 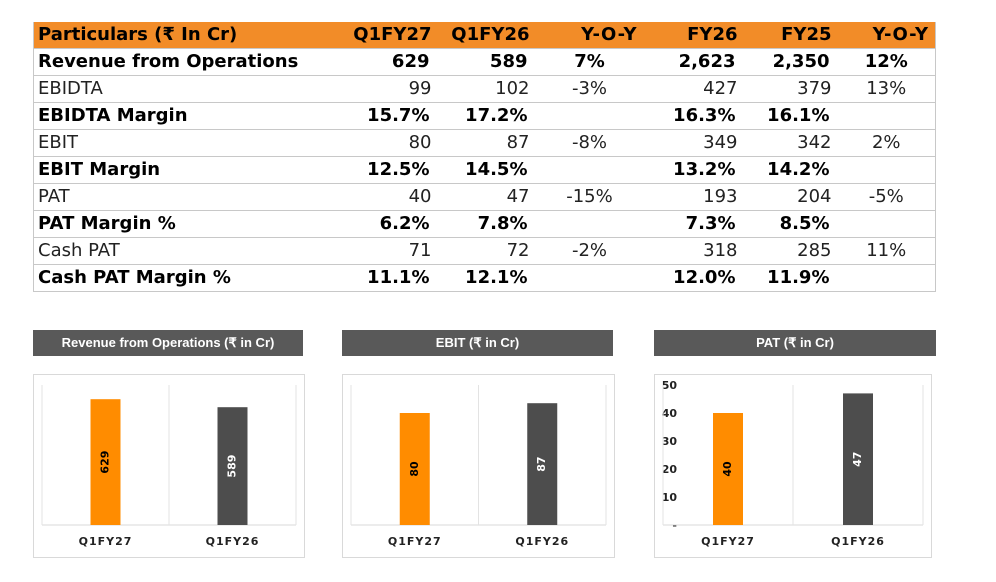 What do you see at coordinates (589, 197) in the screenshot?
I see `table-cell: -15%` at bounding box center [589, 197].